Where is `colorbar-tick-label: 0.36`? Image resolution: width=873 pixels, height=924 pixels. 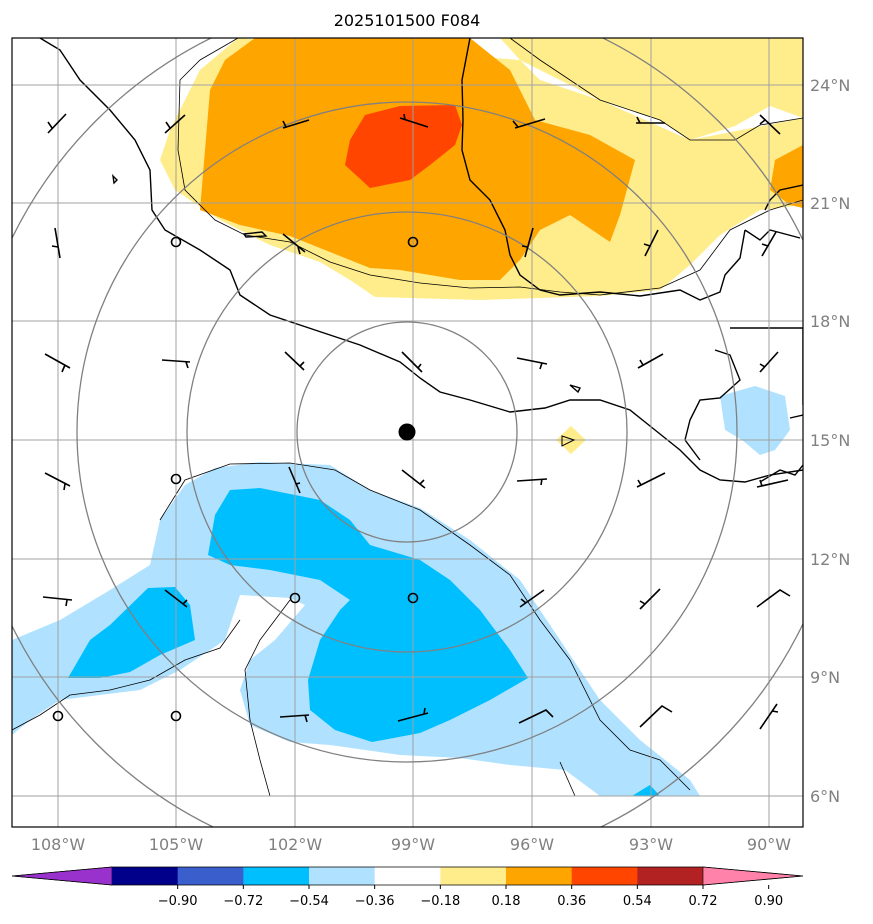
colorbar-tick-label: 0.36 is located at coordinates (571, 901).